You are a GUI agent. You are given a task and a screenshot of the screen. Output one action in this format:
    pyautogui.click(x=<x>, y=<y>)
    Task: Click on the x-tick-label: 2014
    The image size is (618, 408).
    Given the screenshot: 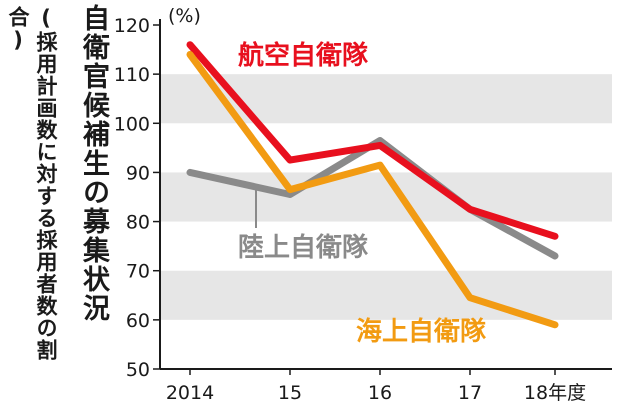 What is the action you would take?
    pyautogui.click(x=190, y=393)
    